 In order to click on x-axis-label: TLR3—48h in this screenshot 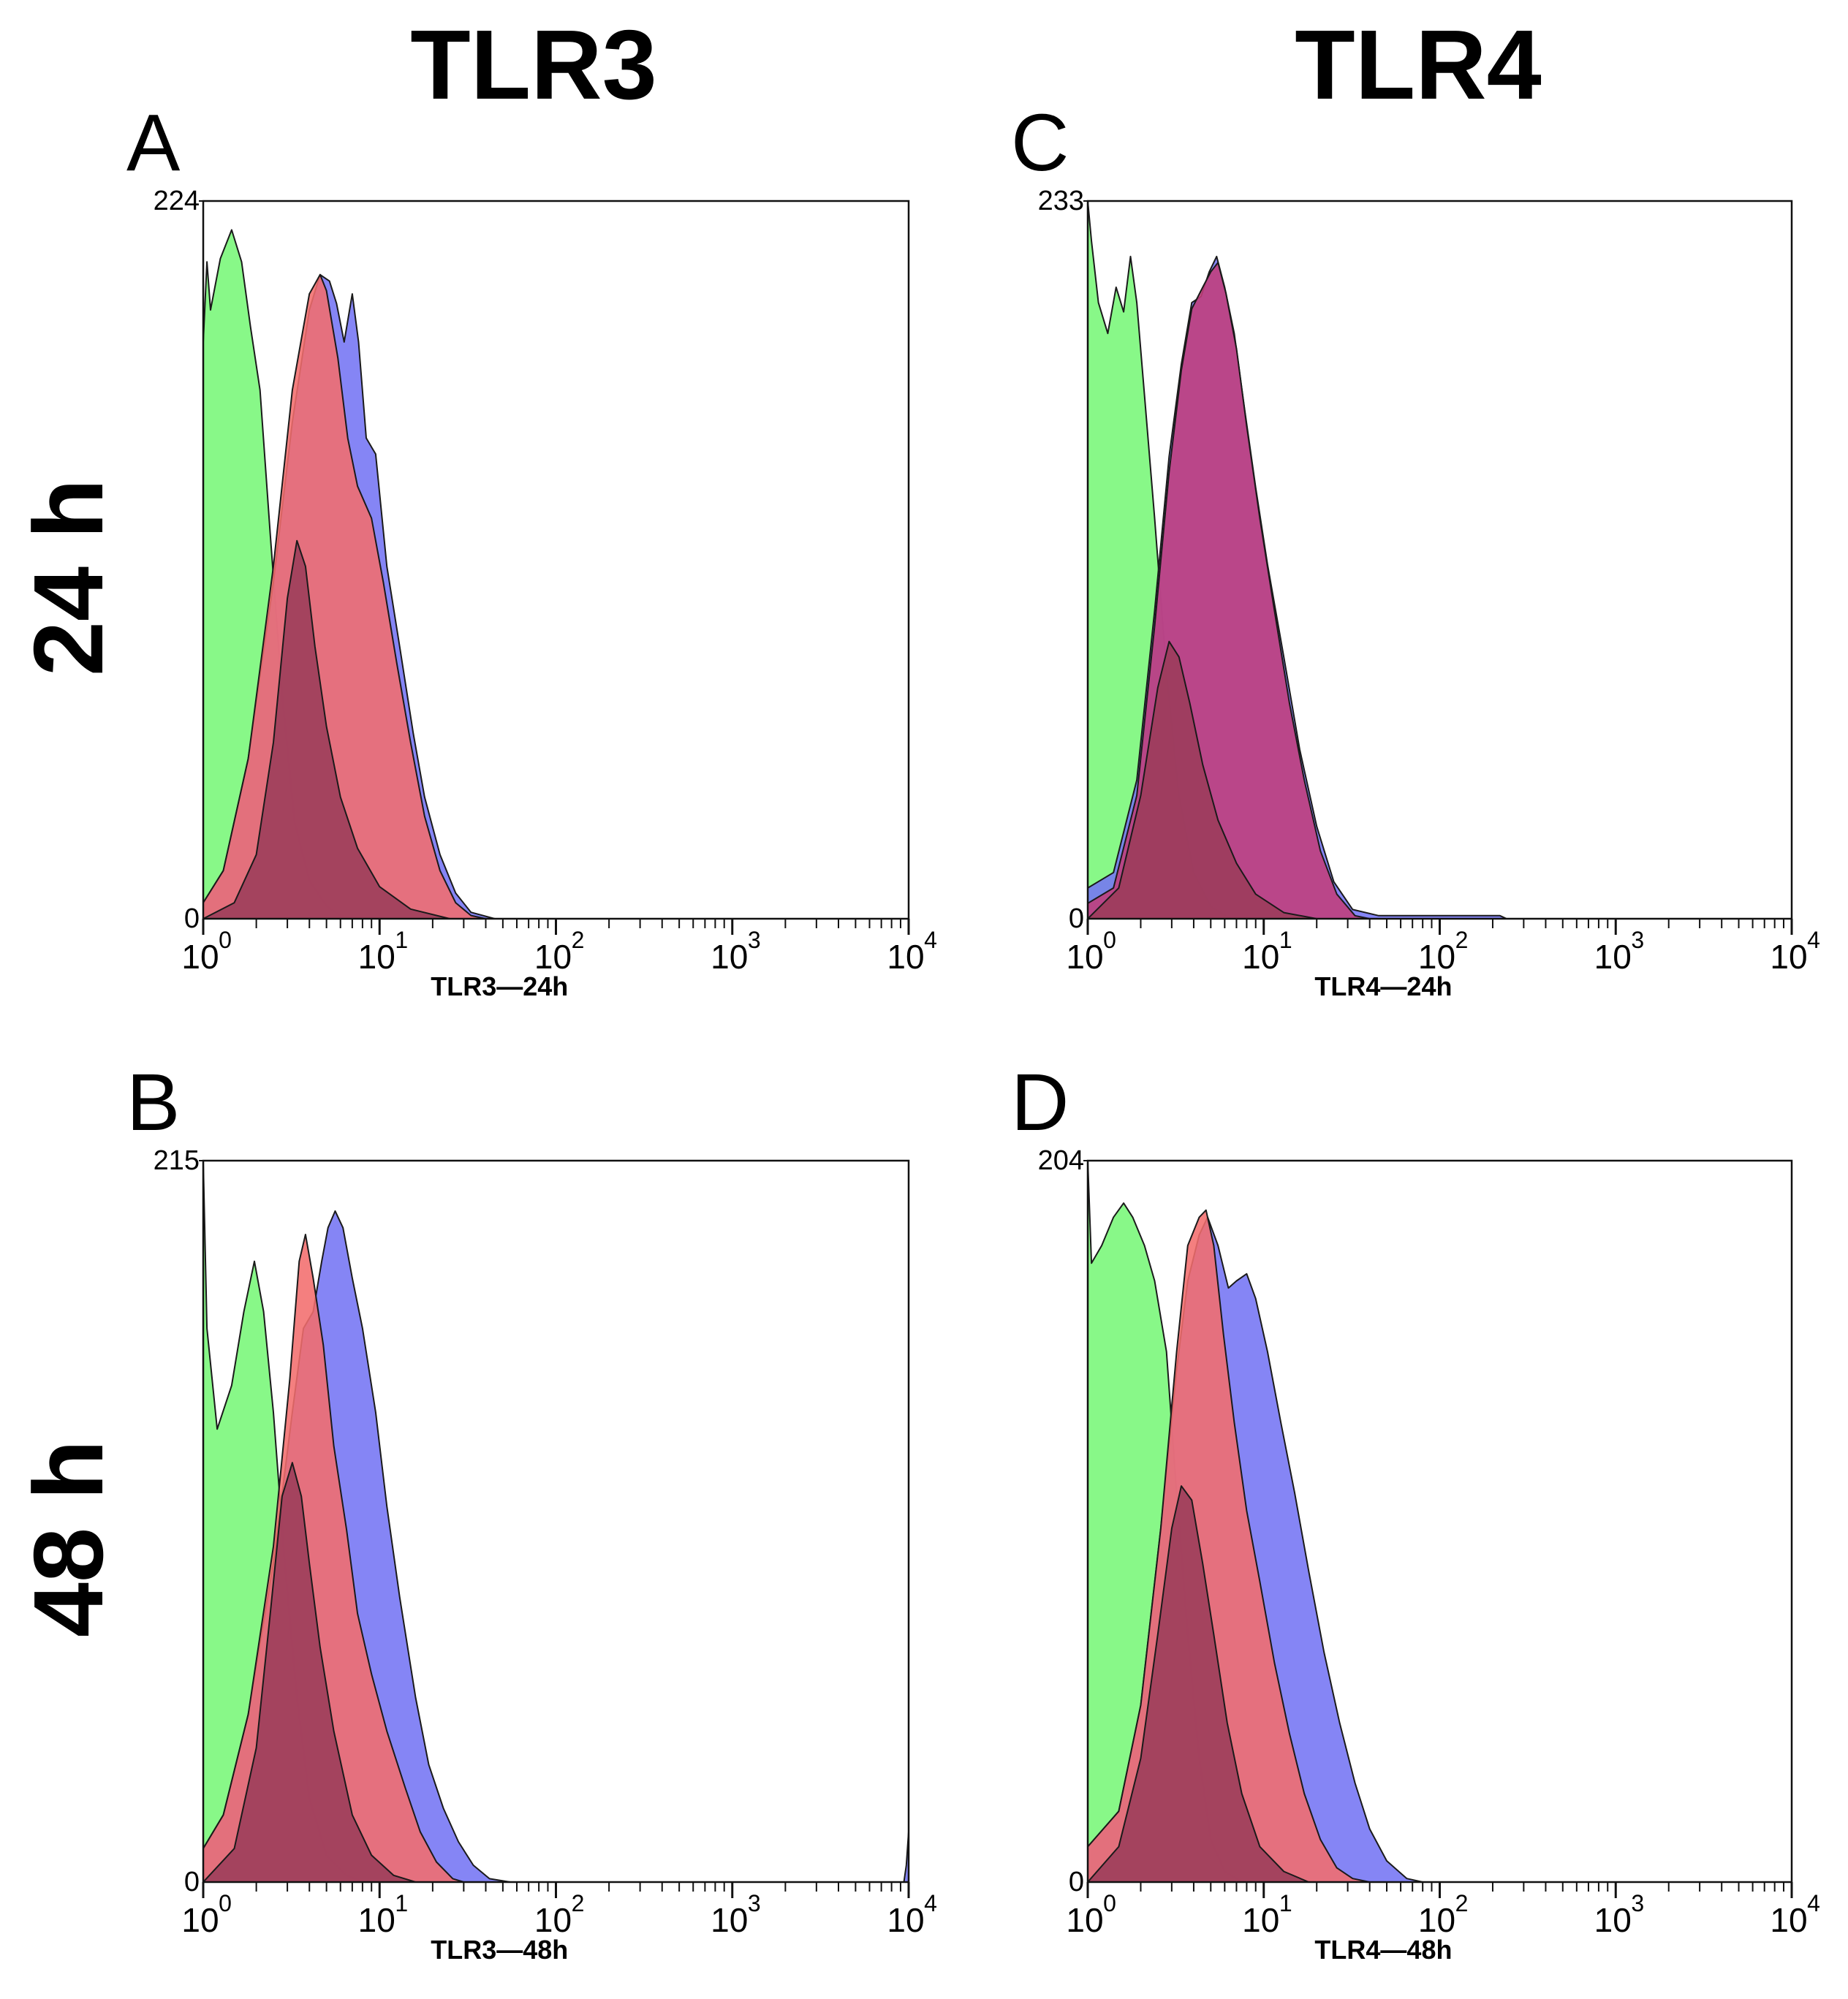, I will do `click(499, 1950)`.